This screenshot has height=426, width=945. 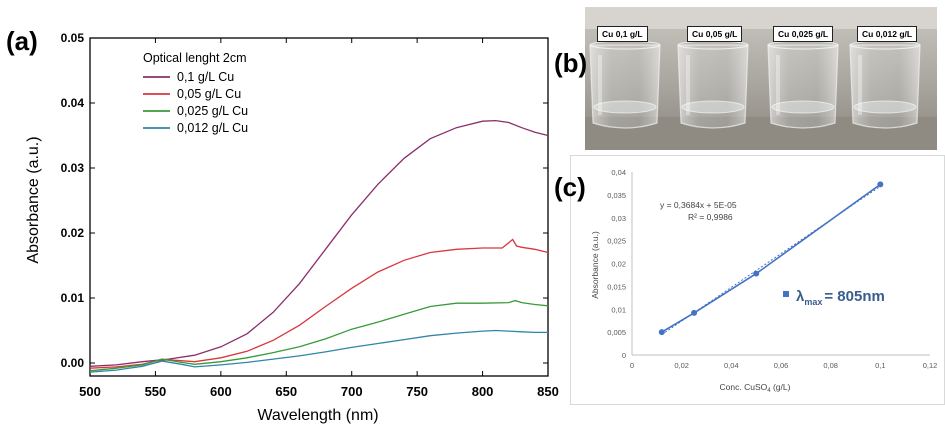 What do you see at coordinates (681, 365) in the screenshot?
I see `c-x-tick-label: 0,02` at bounding box center [681, 365].